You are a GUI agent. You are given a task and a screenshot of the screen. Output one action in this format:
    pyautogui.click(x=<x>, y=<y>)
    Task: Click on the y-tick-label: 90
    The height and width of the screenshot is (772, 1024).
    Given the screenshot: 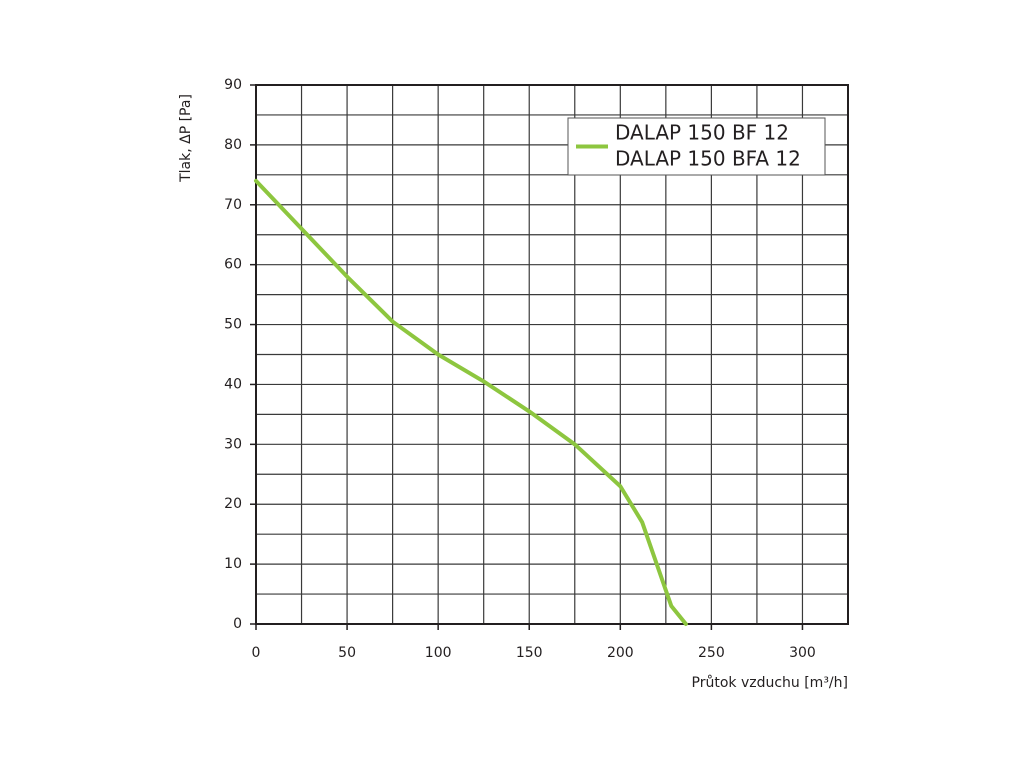 What is the action you would take?
    pyautogui.click(x=233, y=85)
    